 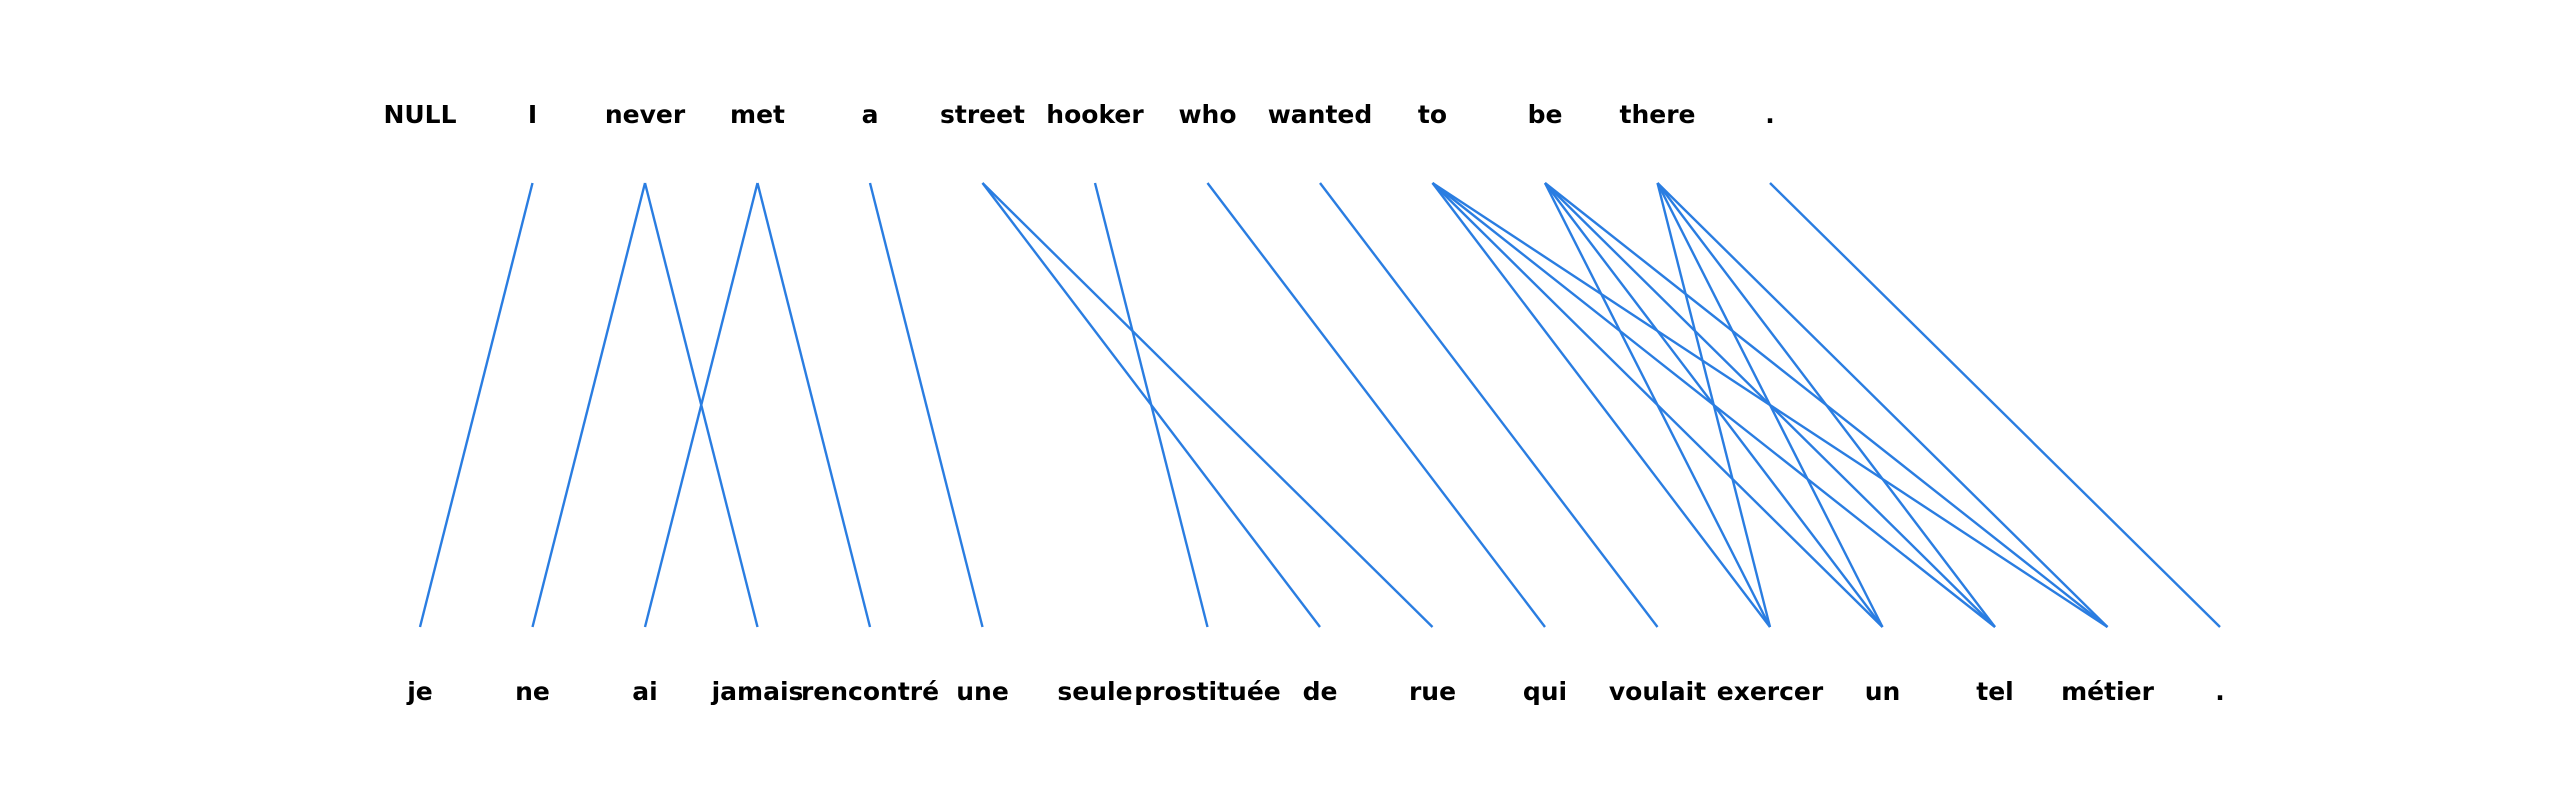 I want to click on source-word: never, so click(x=645, y=114).